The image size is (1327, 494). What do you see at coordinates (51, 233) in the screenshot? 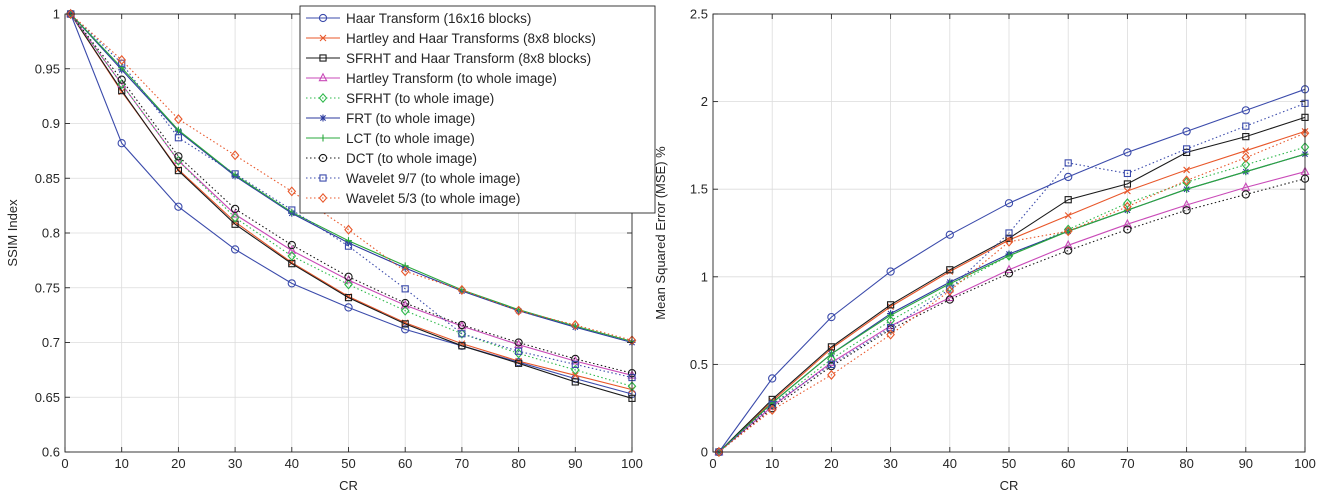
I see `y-tick-label: 0.8` at bounding box center [51, 233].